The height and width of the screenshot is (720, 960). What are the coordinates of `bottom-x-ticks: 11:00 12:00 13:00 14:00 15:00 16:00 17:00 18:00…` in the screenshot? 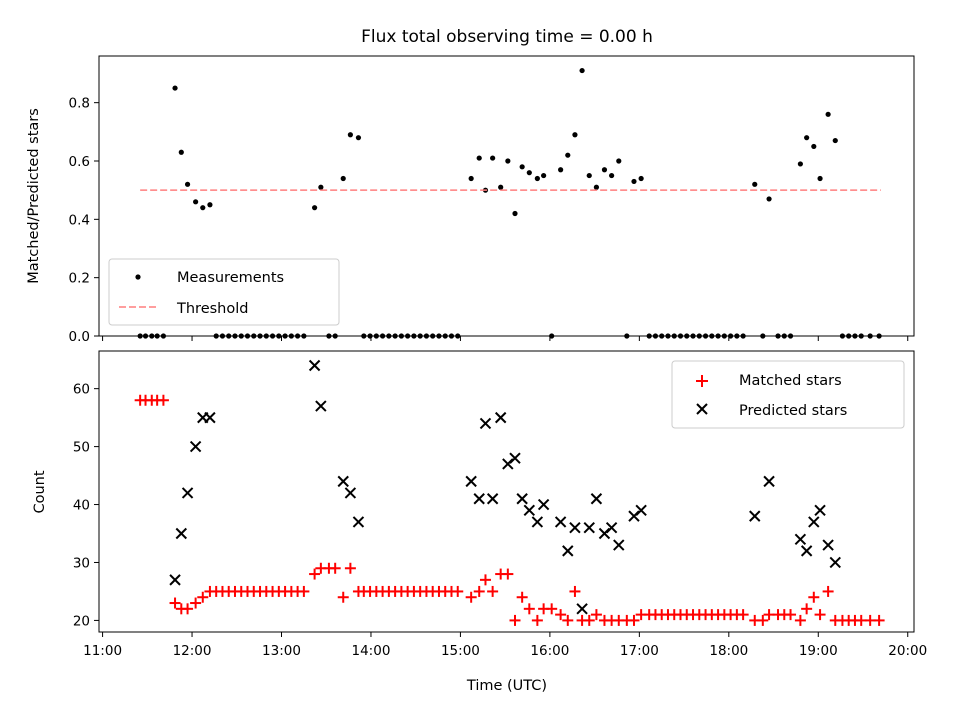 It's located at (505, 645).